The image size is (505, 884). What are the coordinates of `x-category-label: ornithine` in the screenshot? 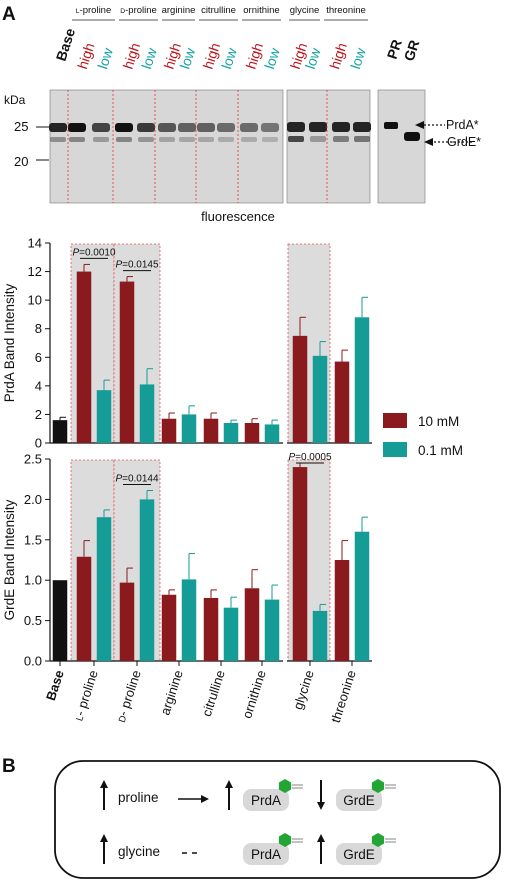 It's located at (254, 694).